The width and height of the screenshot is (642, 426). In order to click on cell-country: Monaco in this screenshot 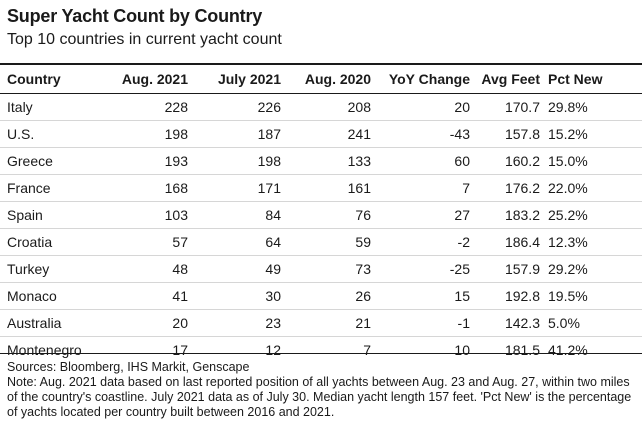, I will do `click(52, 296)`.